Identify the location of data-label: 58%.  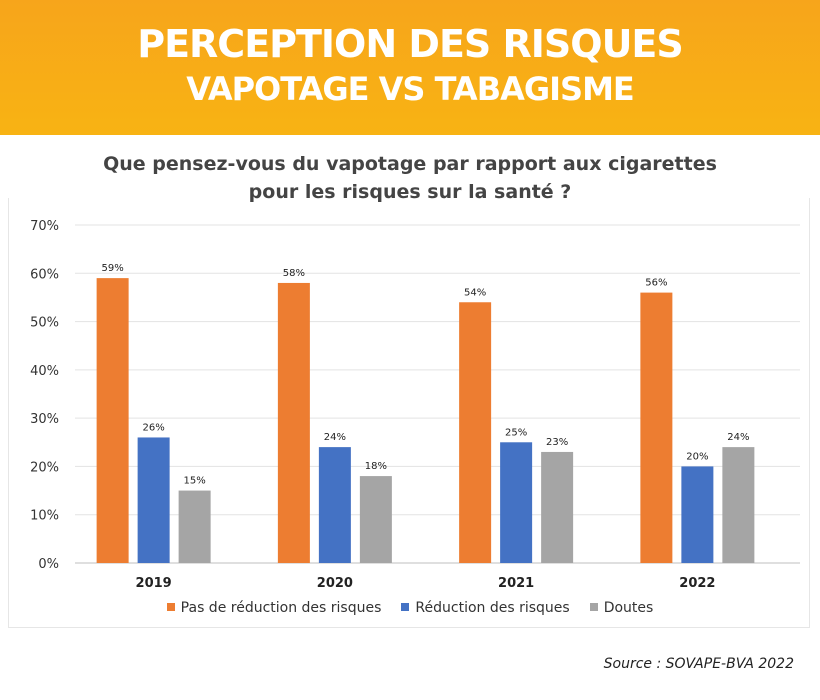
(294, 273).